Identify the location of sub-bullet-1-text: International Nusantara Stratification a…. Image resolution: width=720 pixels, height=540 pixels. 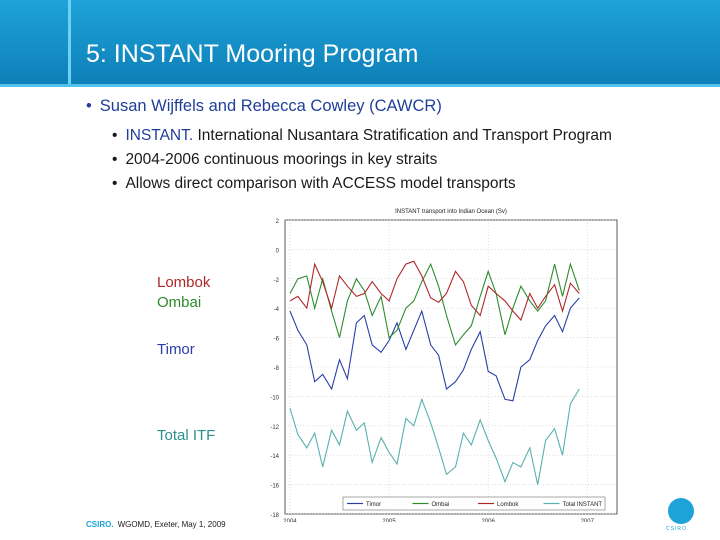
(402, 135).